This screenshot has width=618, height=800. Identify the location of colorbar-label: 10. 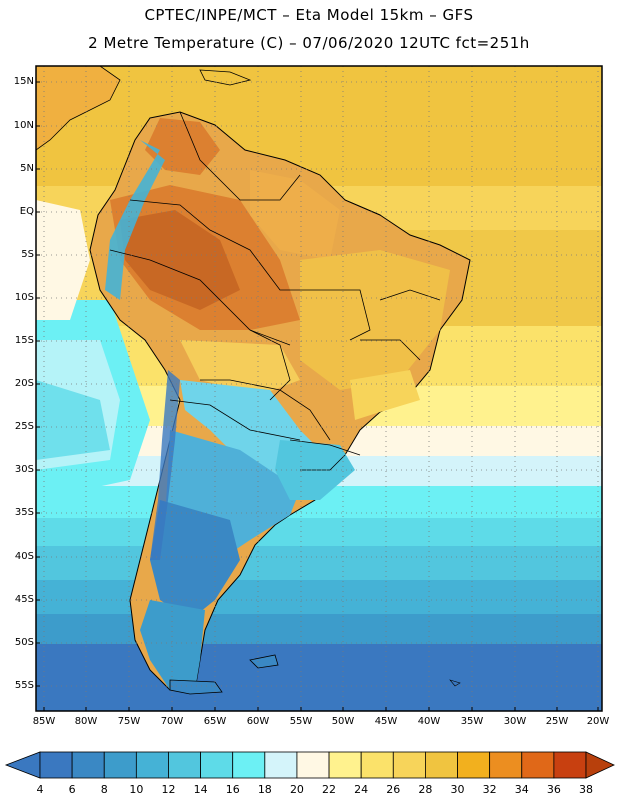
(136, 789).